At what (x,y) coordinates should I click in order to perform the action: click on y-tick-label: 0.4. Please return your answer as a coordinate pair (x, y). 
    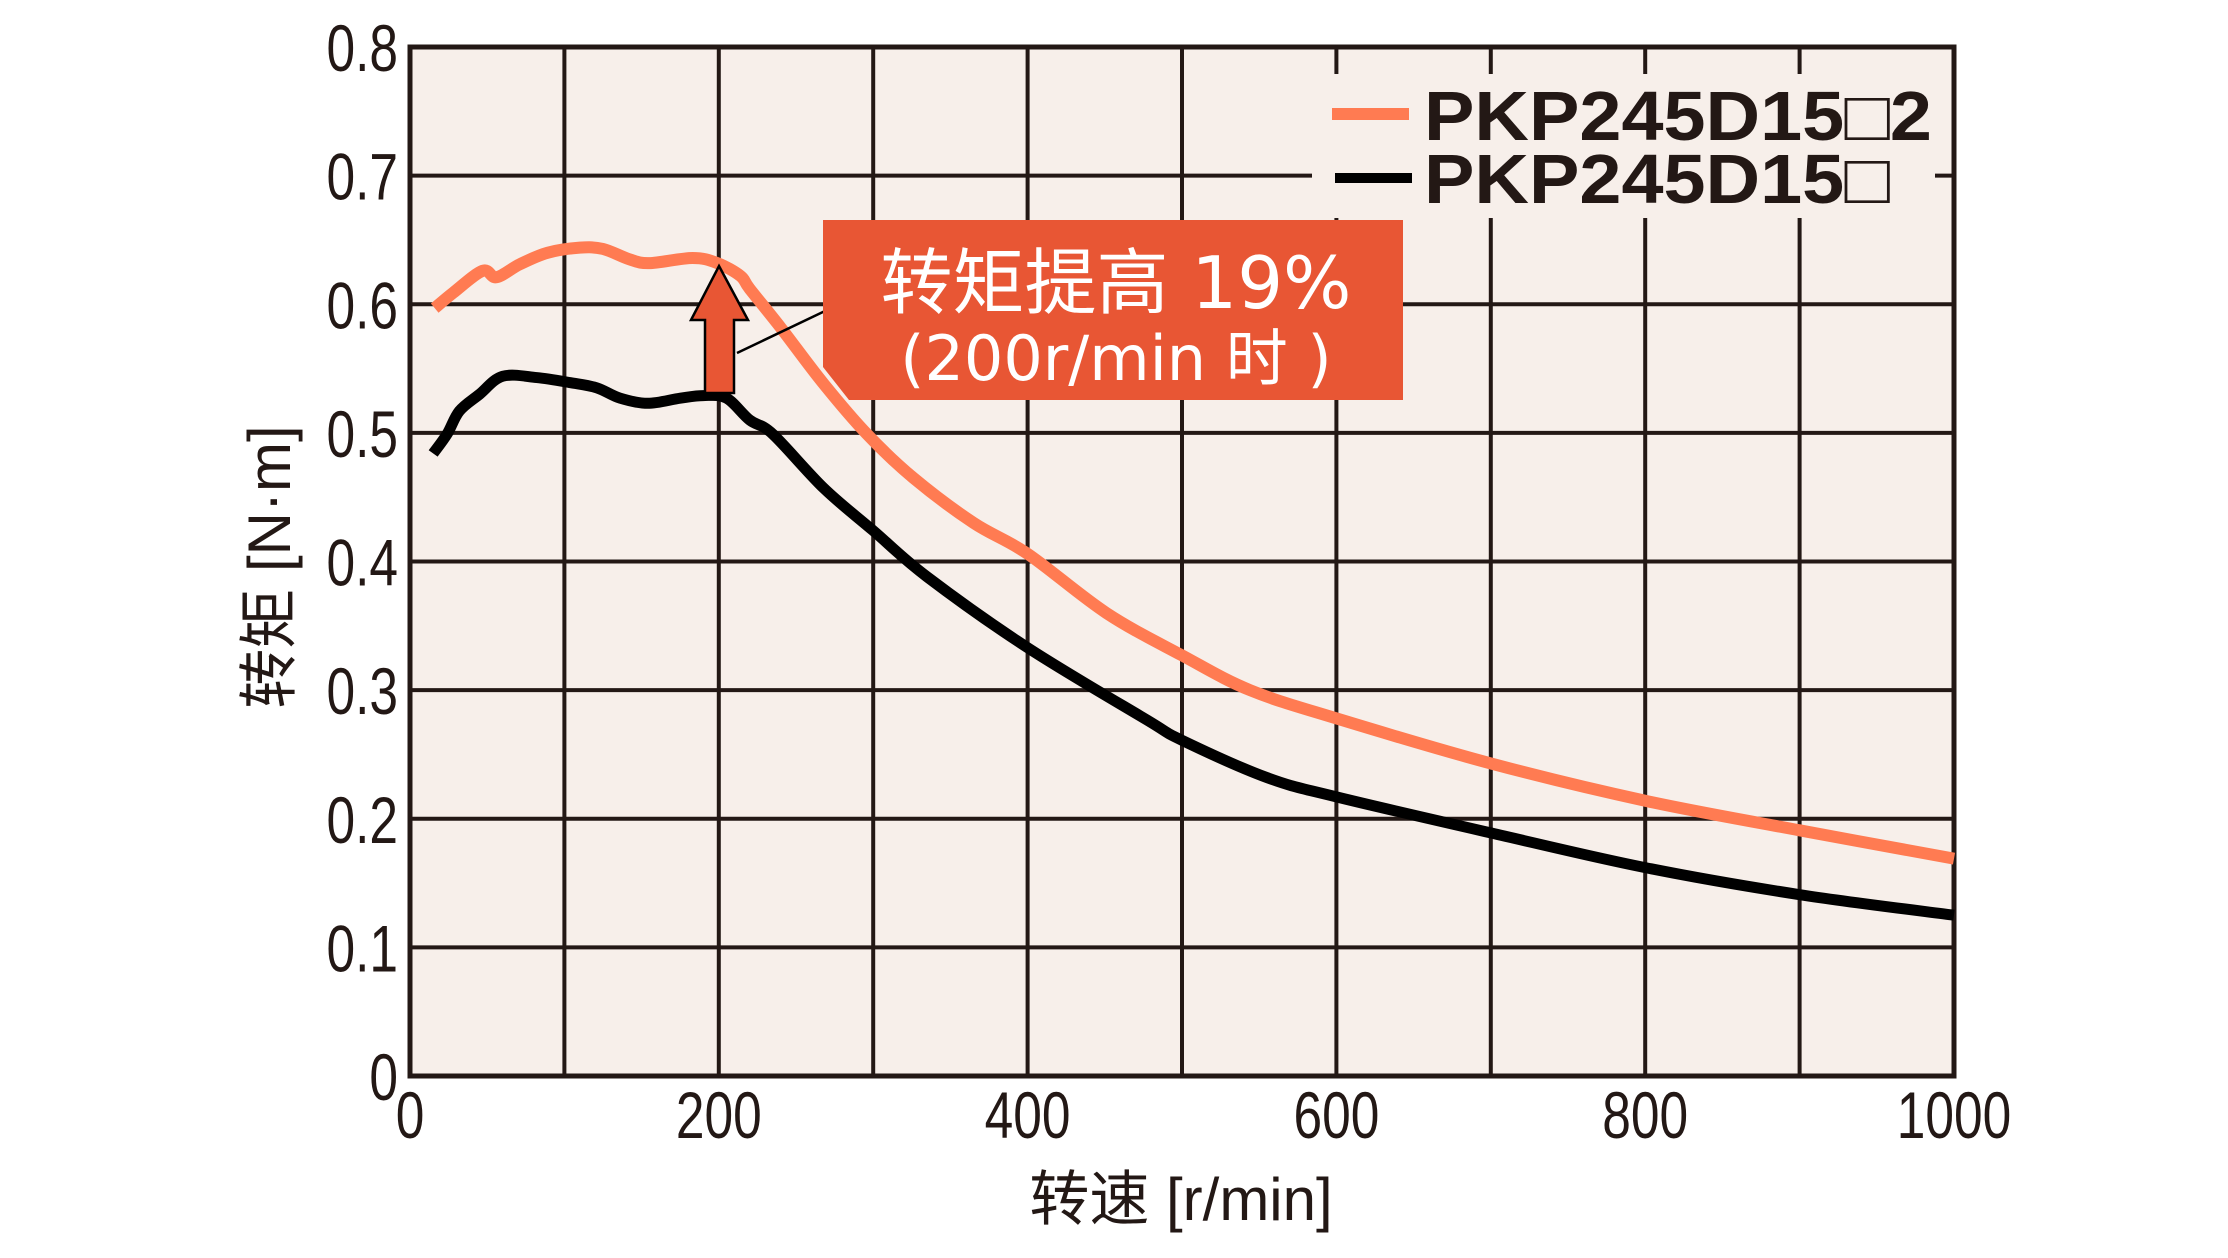
    Looking at the image, I should click on (362, 562).